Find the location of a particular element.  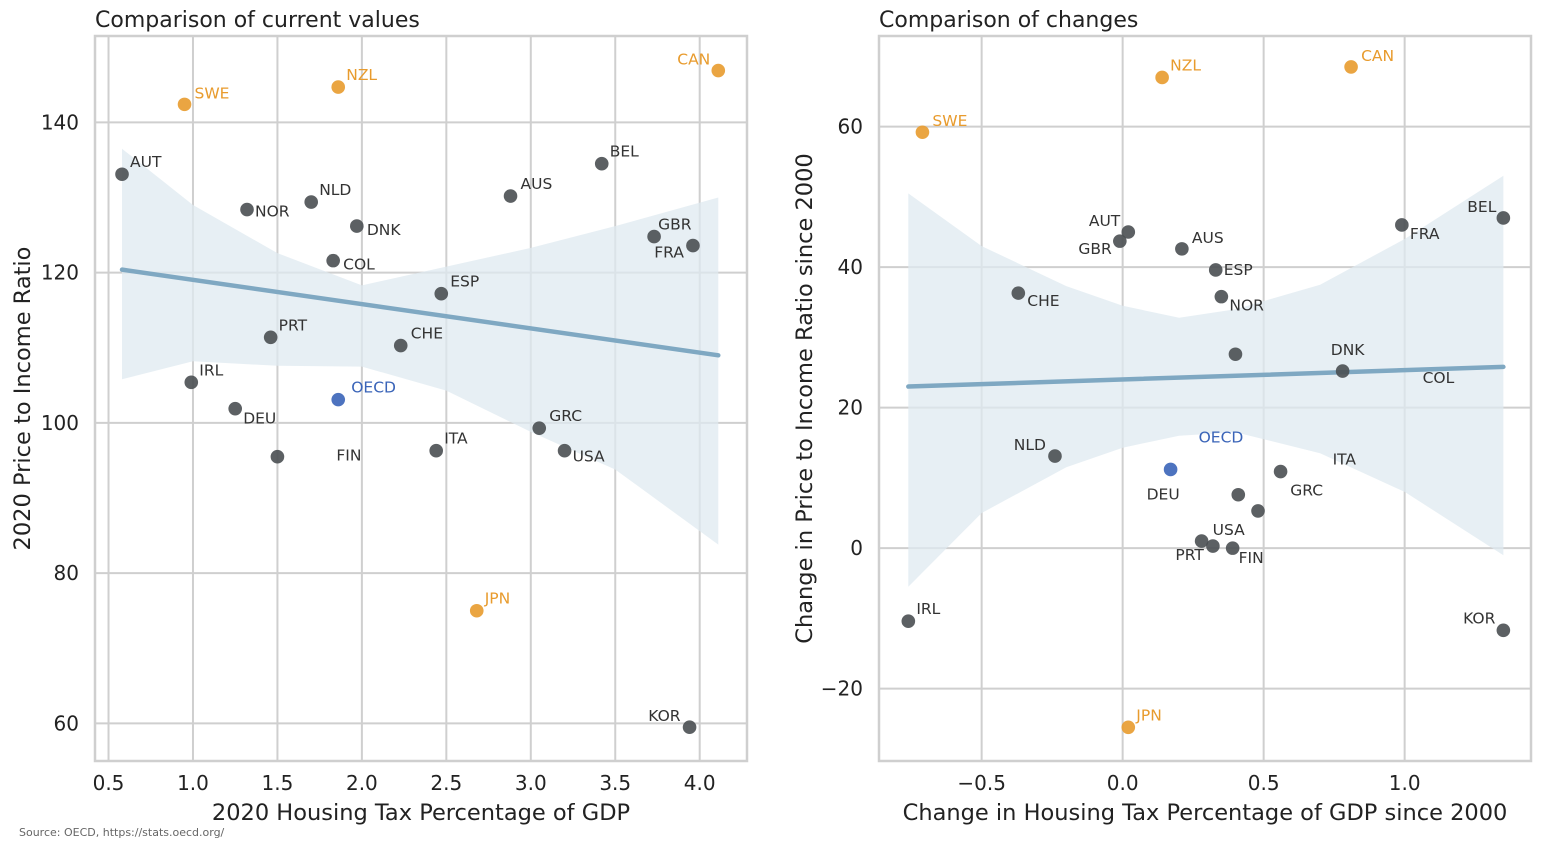

x-tick-label: 1.5 is located at coordinates (278, 783).